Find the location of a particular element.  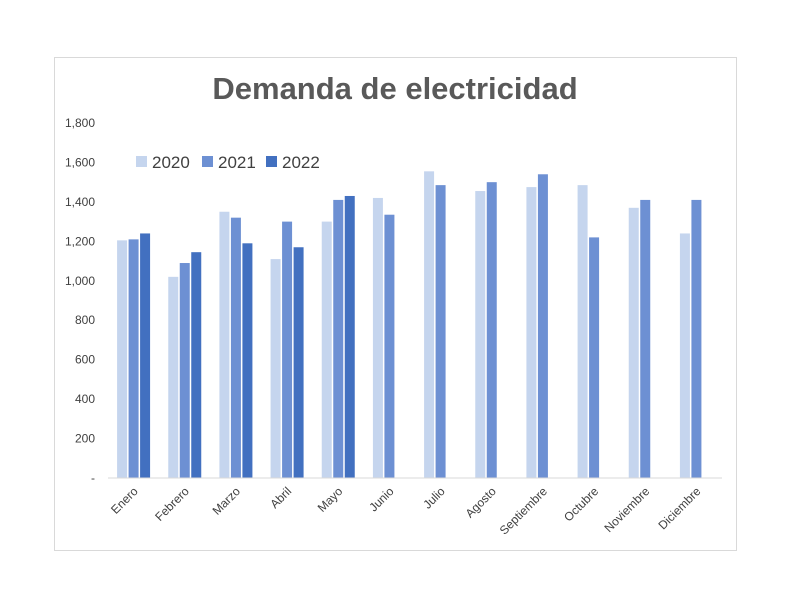

x-tick-label: Mayo is located at coordinates (330, 499).